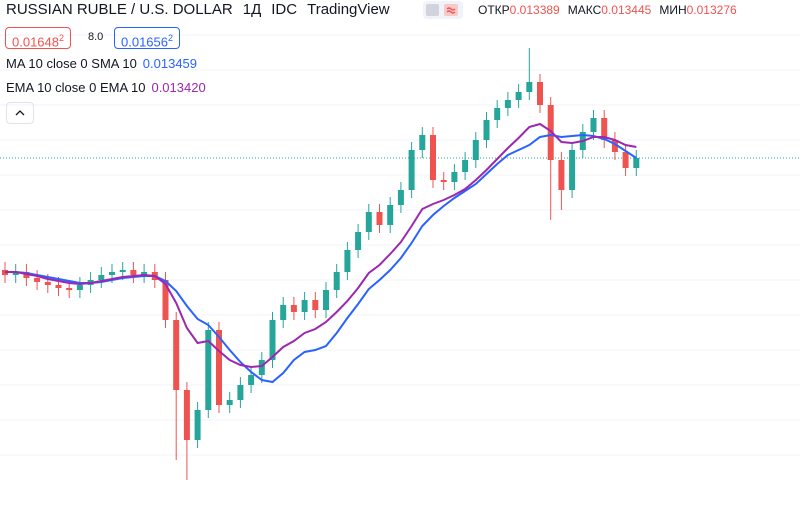 The width and height of the screenshot is (800, 516). I want to click on exchange: IDC, so click(284, 9).